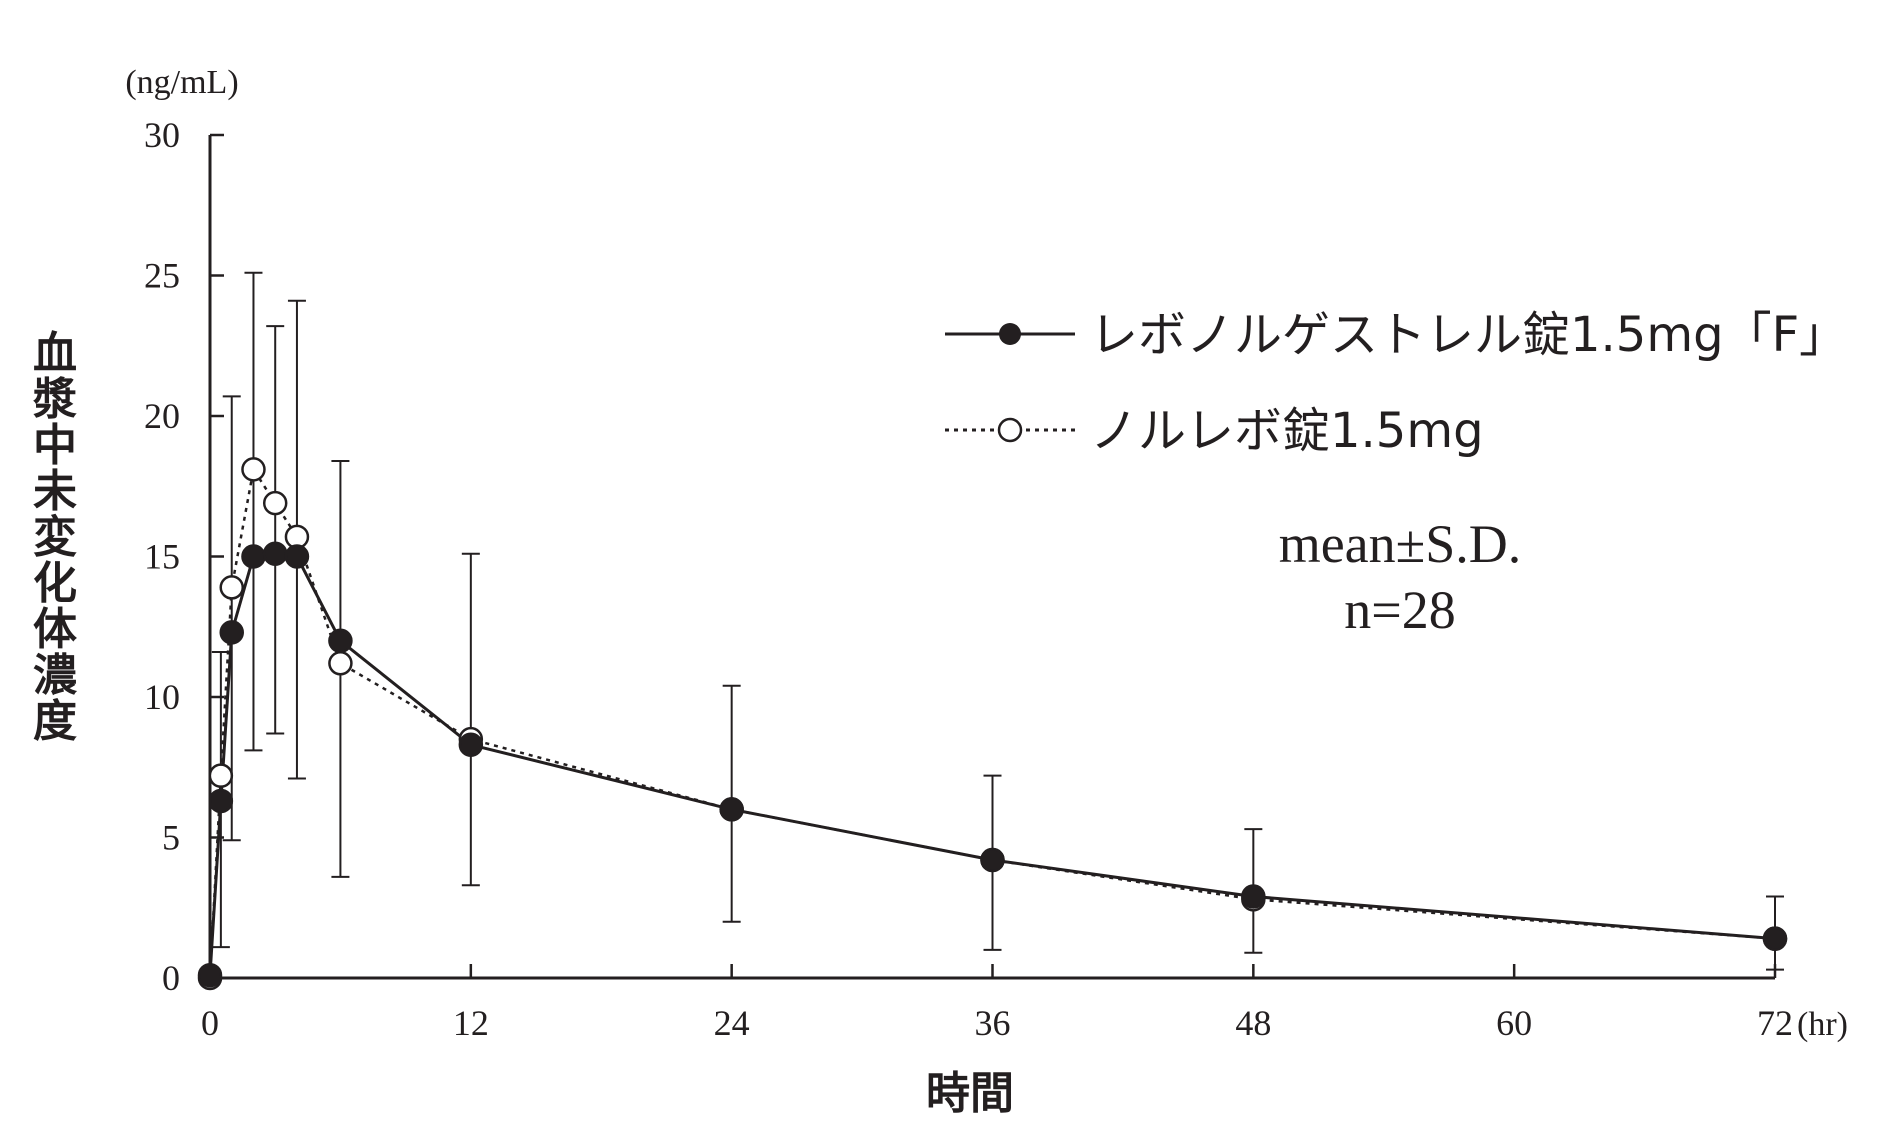 Image resolution: width=1900 pixels, height=1135 pixels. What do you see at coordinates (1396, 383) in the screenshot?
I see `legend: レボノルゲストレル錠1.5mg「F」 ノルレボ錠1.5mg` at bounding box center [1396, 383].